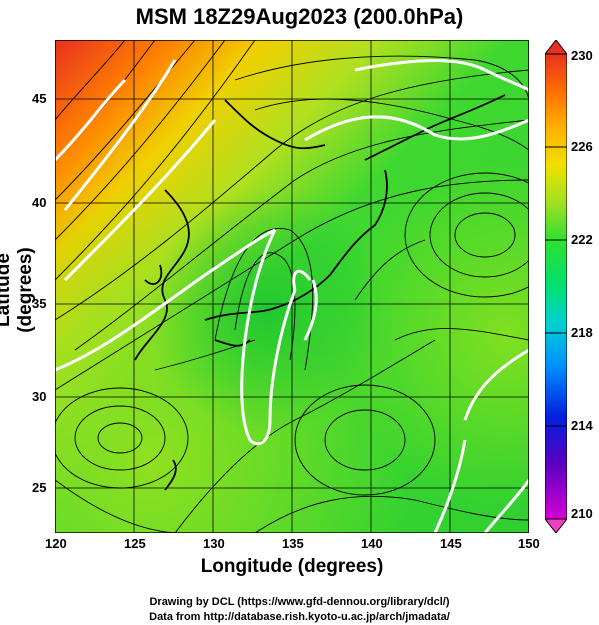 The image size is (599, 625). Describe the element at coordinates (56, 543) in the screenshot. I see `x-tick-120: 120` at that location.